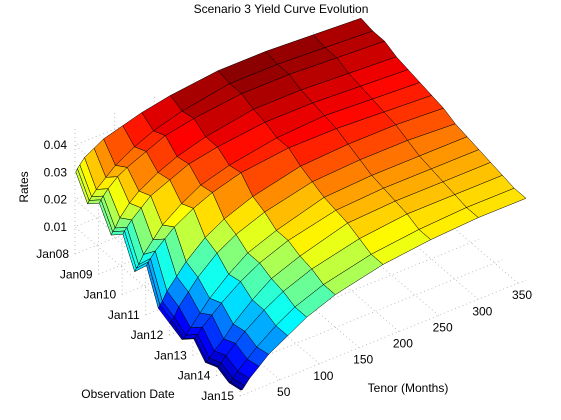 This screenshot has height=420, width=561. I want to click on y-tick-label: Jan10, so click(99, 295).